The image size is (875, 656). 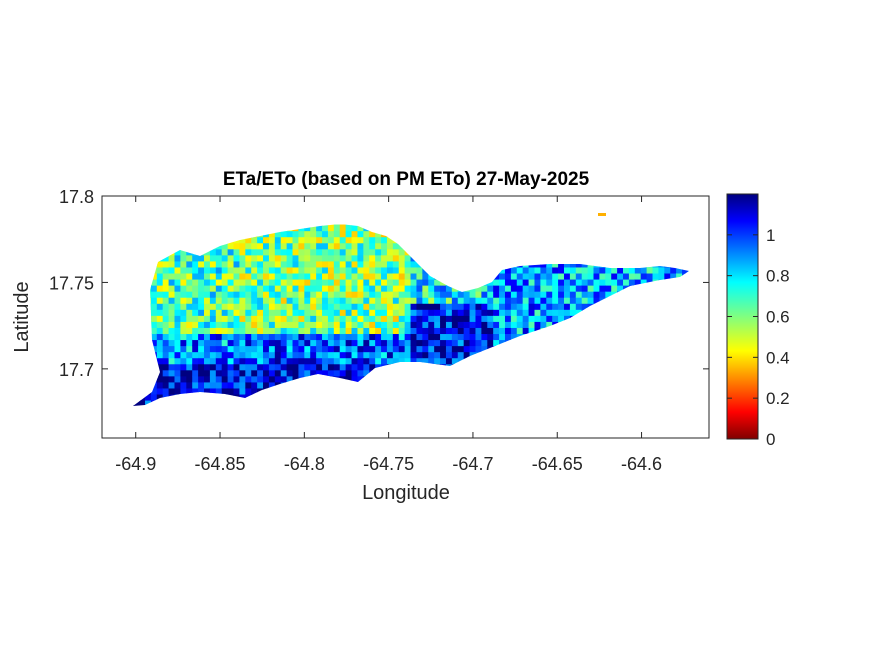 What do you see at coordinates (76, 370) in the screenshot?
I see `y-tick-label: 17.7` at bounding box center [76, 370].